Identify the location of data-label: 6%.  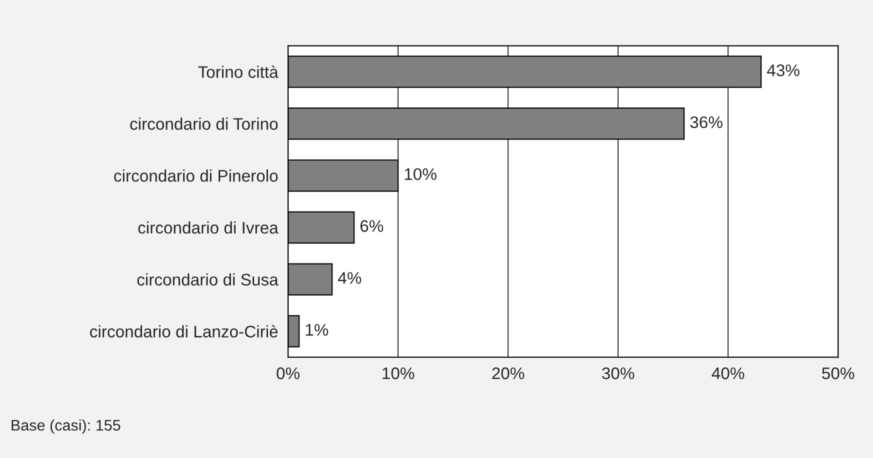
(372, 226).